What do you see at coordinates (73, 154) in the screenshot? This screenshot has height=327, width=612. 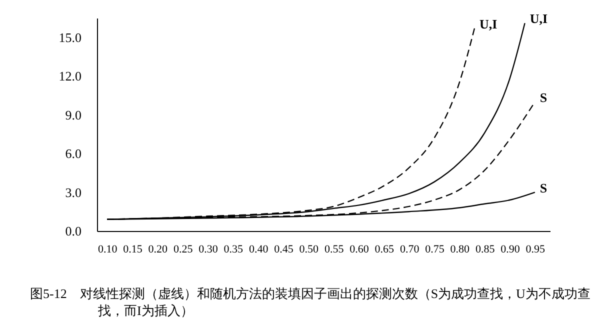 I see `y-tick-label: 6.0` at bounding box center [73, 154].